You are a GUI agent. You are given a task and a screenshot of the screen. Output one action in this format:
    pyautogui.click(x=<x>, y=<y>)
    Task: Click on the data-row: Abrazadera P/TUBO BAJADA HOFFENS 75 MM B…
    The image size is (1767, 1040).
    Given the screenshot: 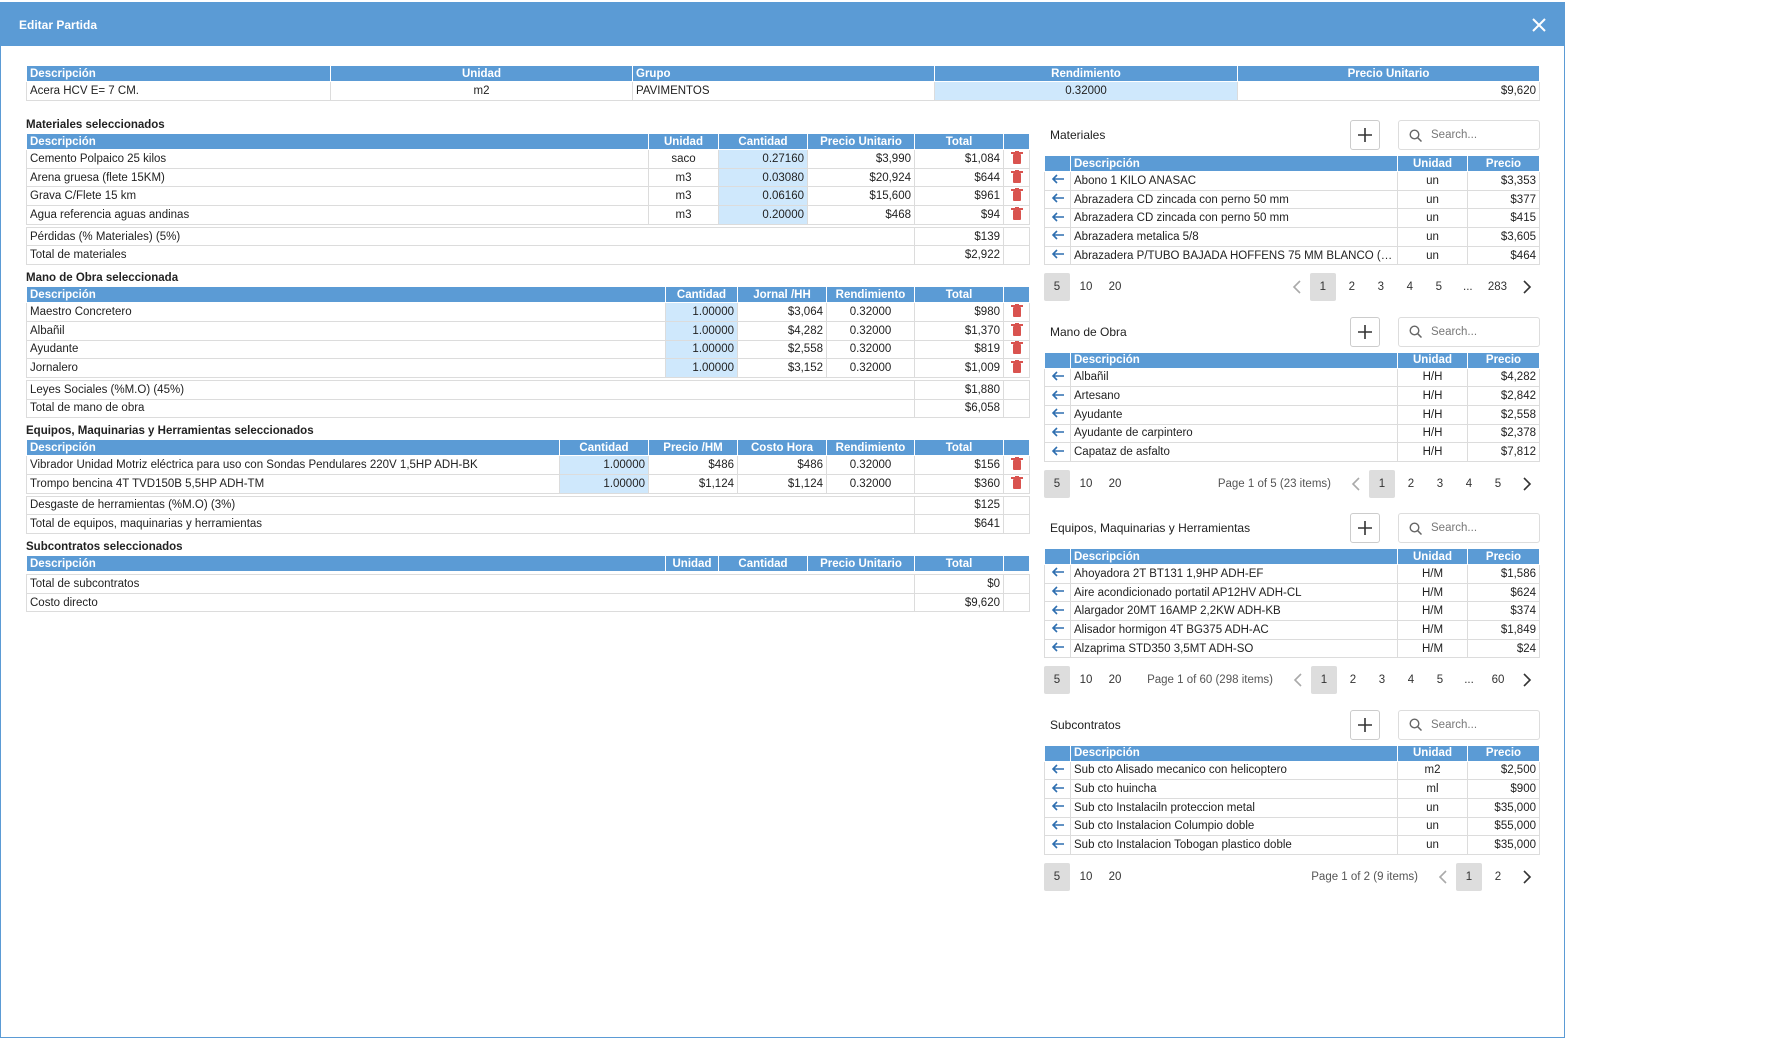 What is the action you would take?
    pyautogui.click(x=1292, y=255)
    